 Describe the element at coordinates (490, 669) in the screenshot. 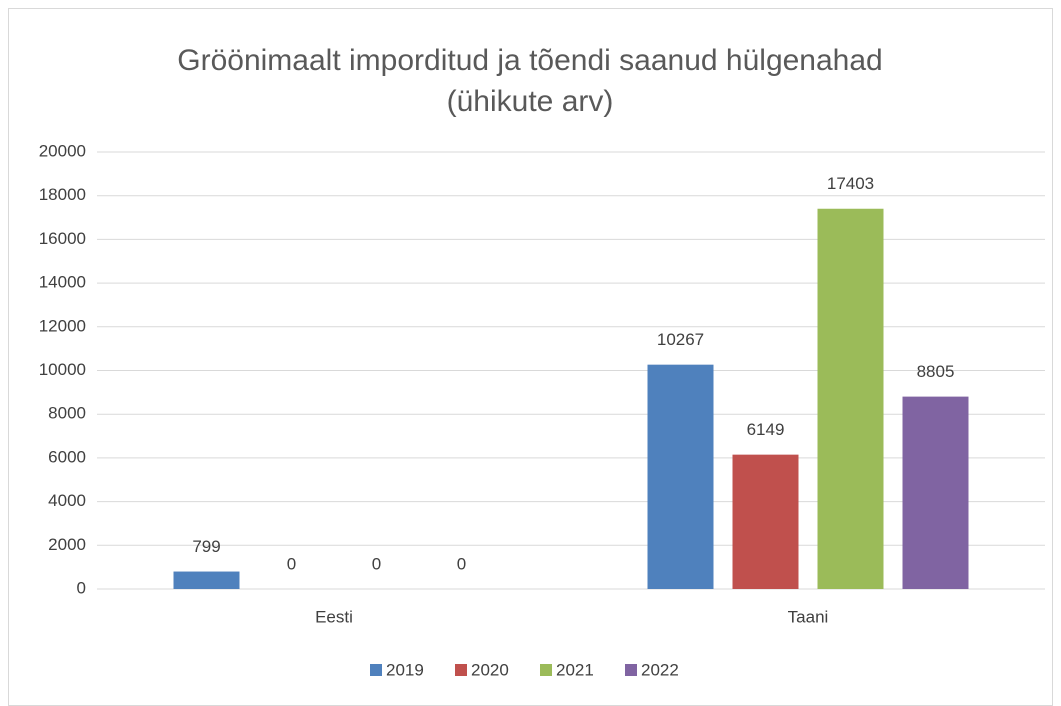

I see `legend-label: 2020` at that location.